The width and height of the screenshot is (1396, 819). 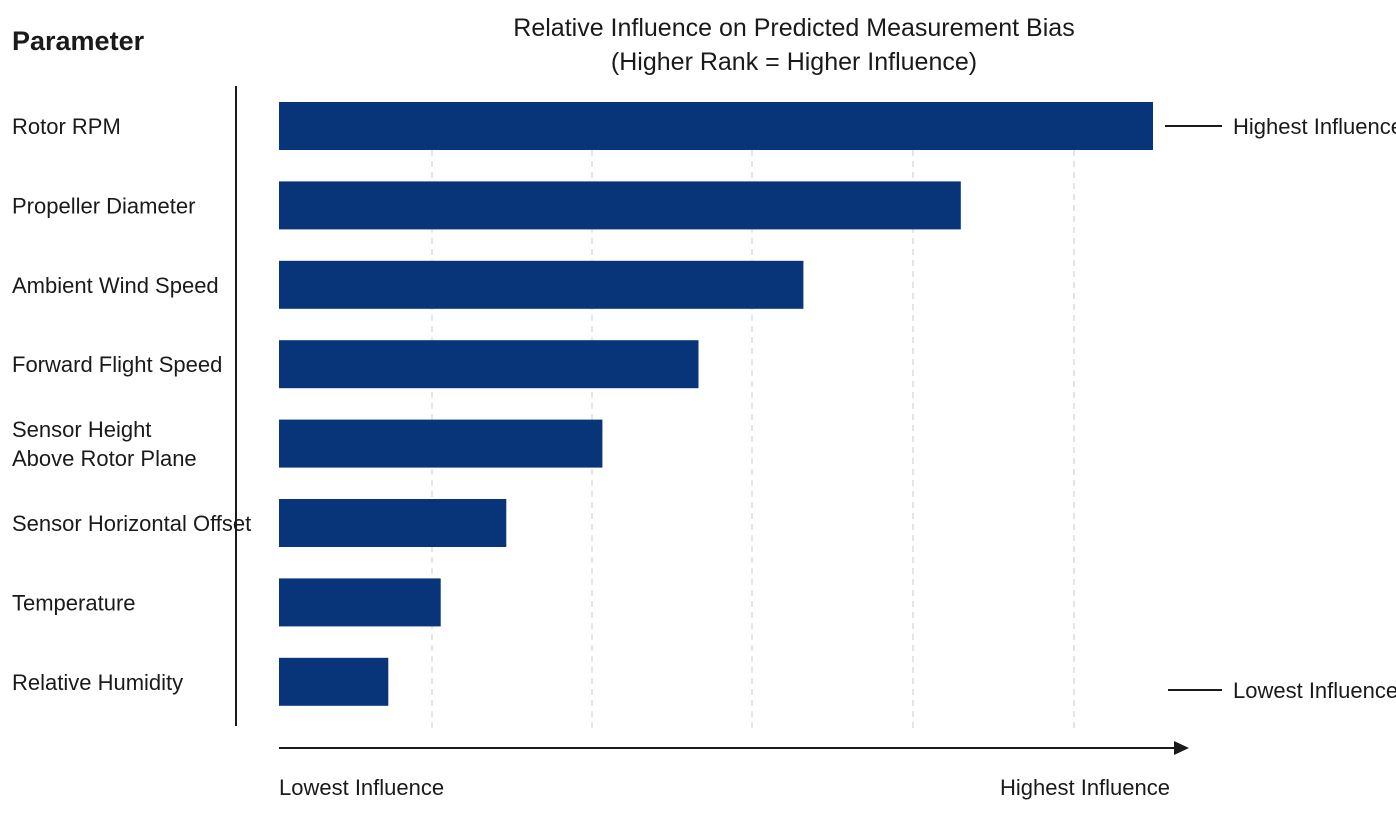 I want to click on x-axis-arrowhead-icon, so click(x=1181, y=748).